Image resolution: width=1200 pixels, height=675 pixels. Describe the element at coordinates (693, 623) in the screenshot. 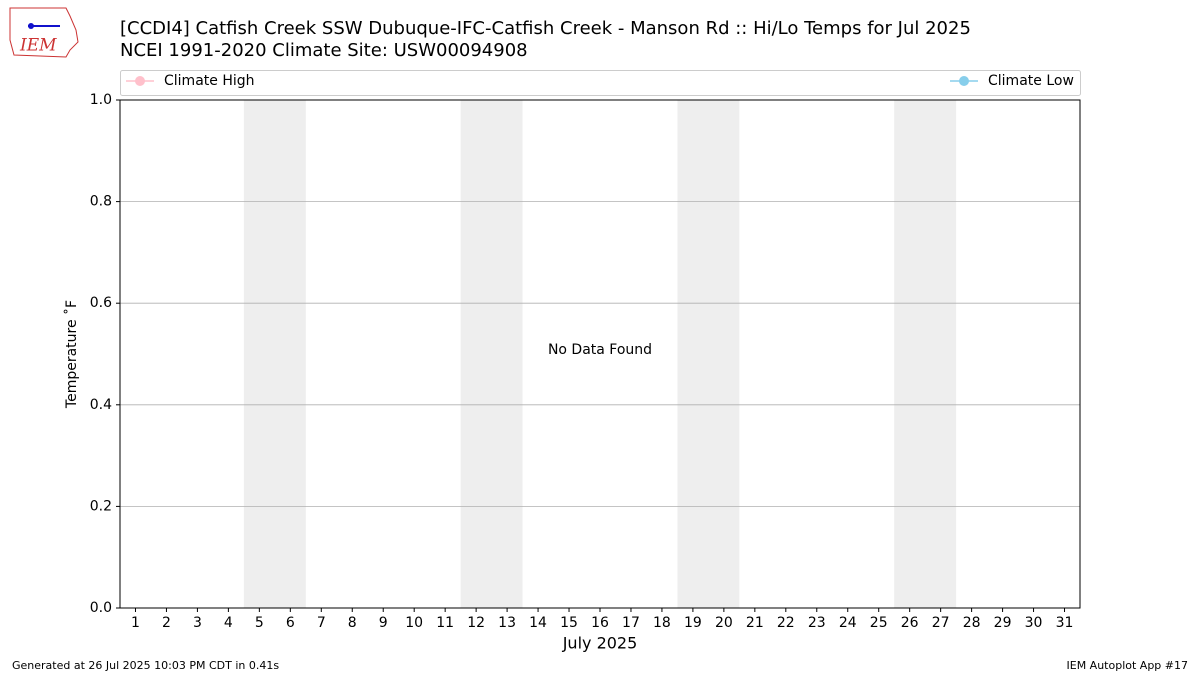

I see `x-tick-label: 19` at that location.